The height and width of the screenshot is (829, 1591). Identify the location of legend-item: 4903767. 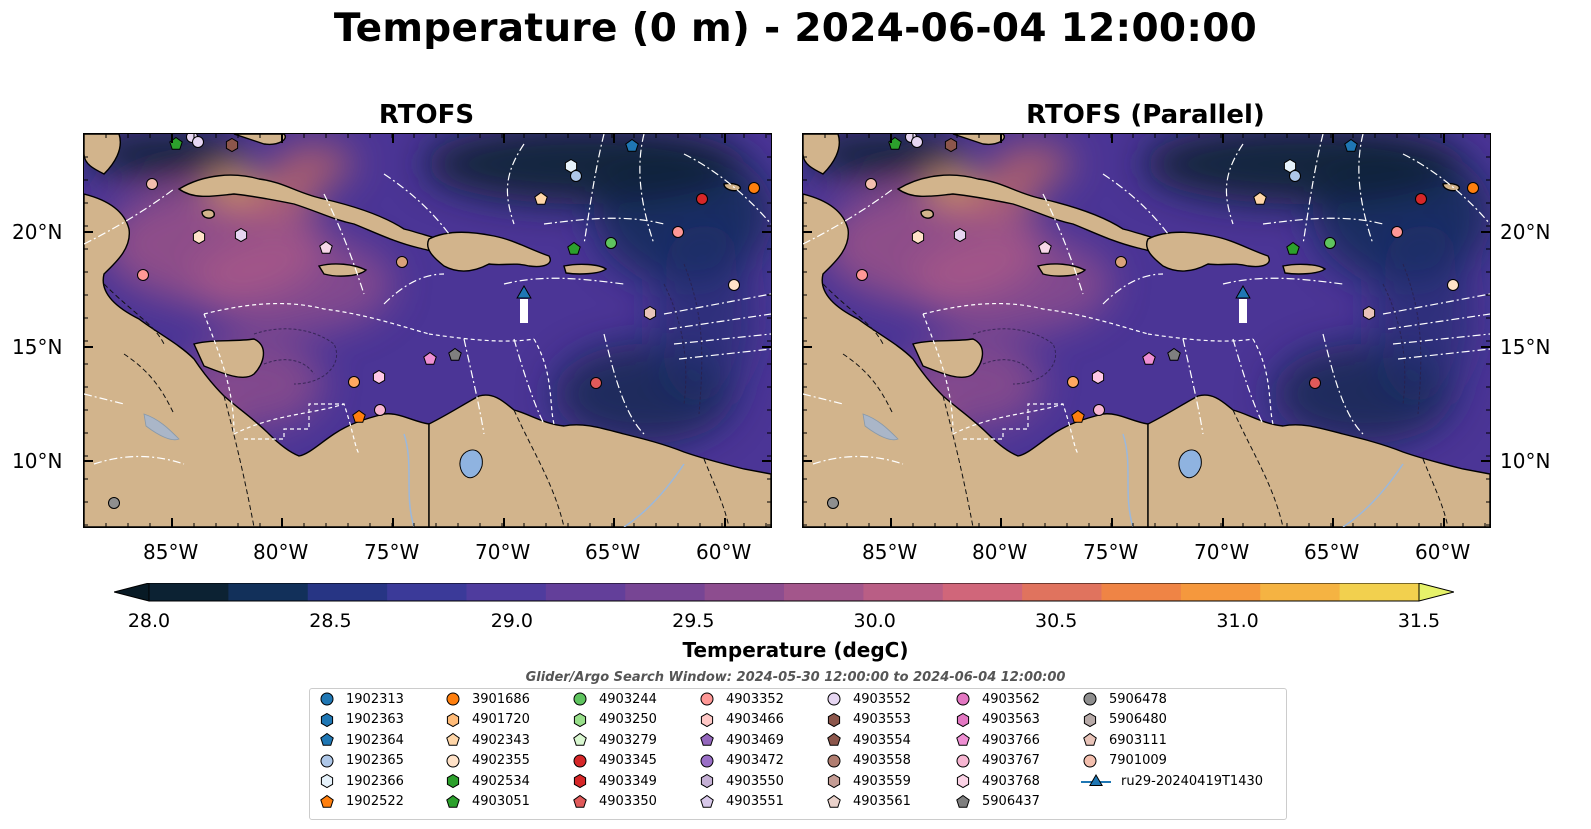
(997, 761).